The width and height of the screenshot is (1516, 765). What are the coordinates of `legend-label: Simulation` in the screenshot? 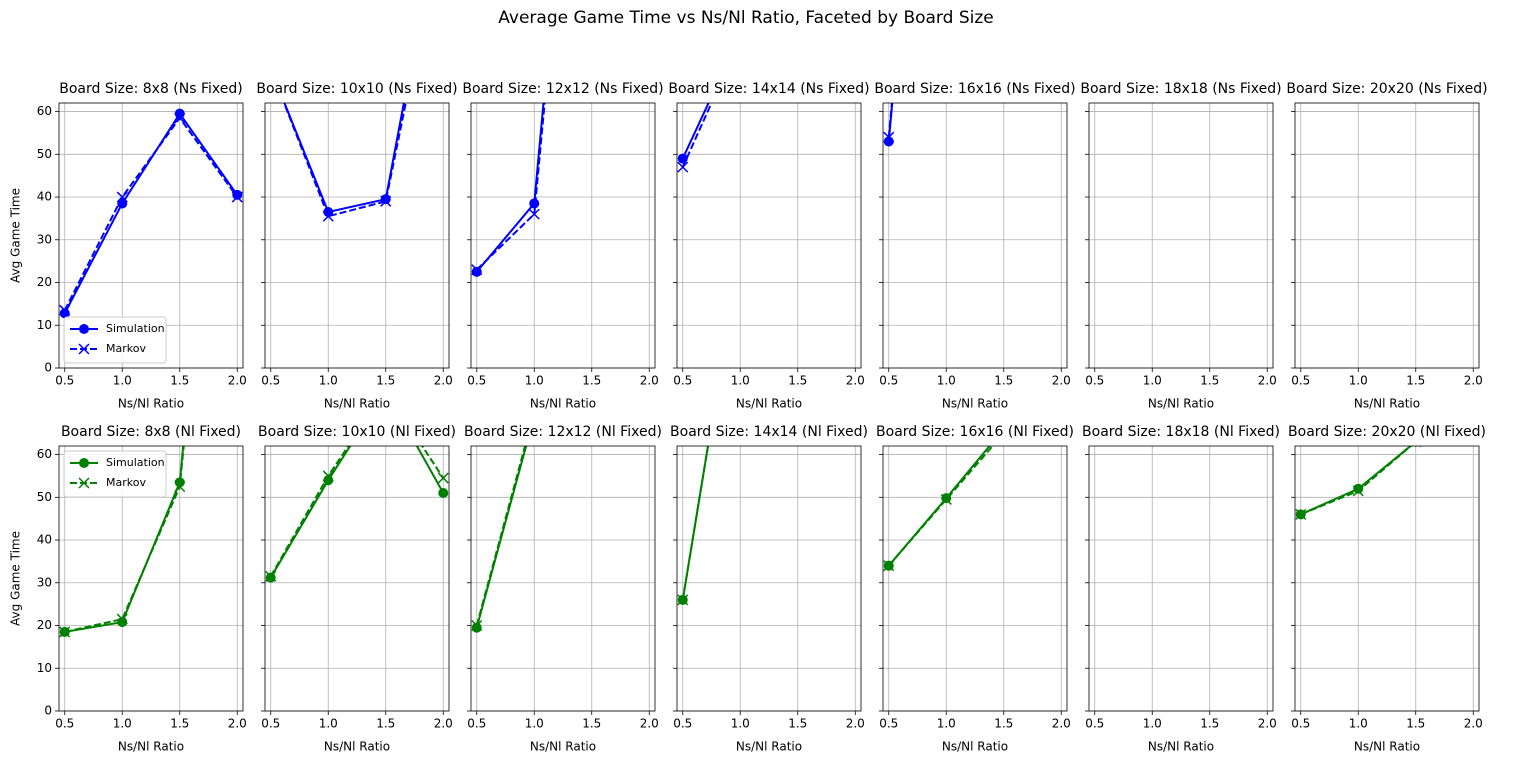 It's located at (135, 328).